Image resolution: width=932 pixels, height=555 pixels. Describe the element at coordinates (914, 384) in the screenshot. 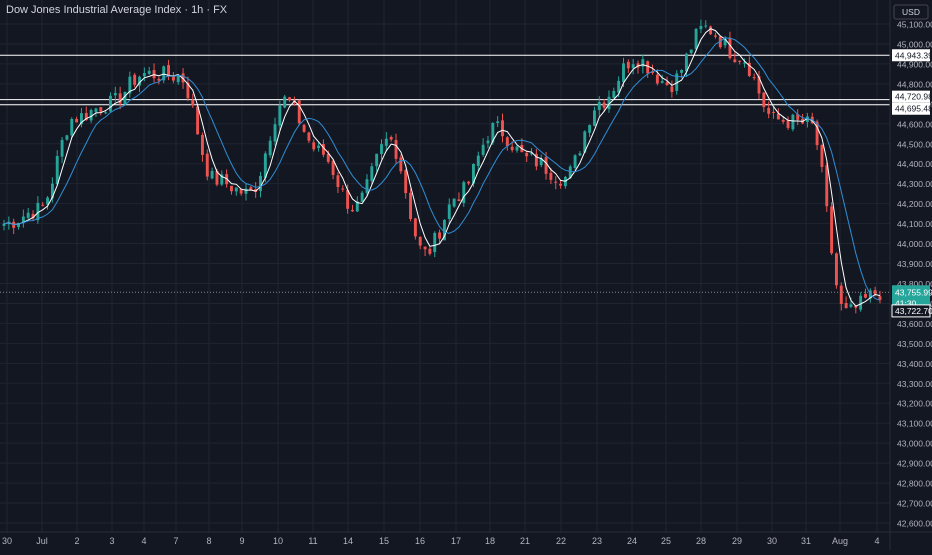

I see `y-tick-label: 43,300.00` at that location.